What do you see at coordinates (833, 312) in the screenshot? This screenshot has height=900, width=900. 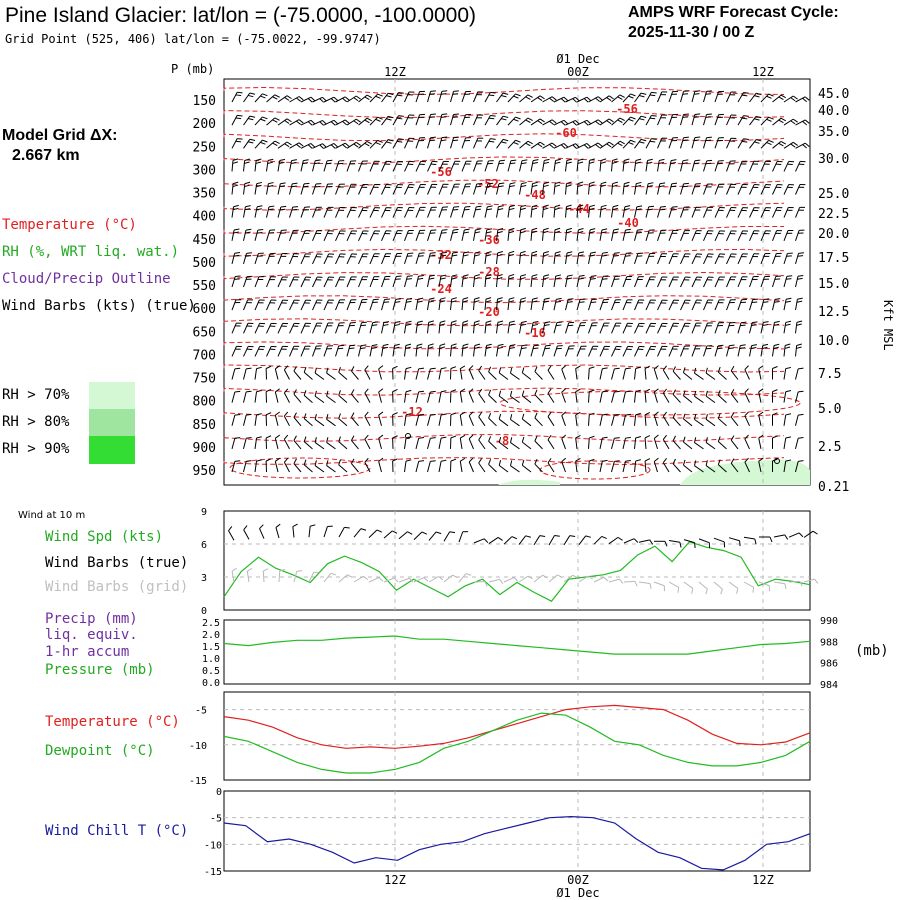 I see `height-tick-label: 12.5` at bounding box center [833, 312].